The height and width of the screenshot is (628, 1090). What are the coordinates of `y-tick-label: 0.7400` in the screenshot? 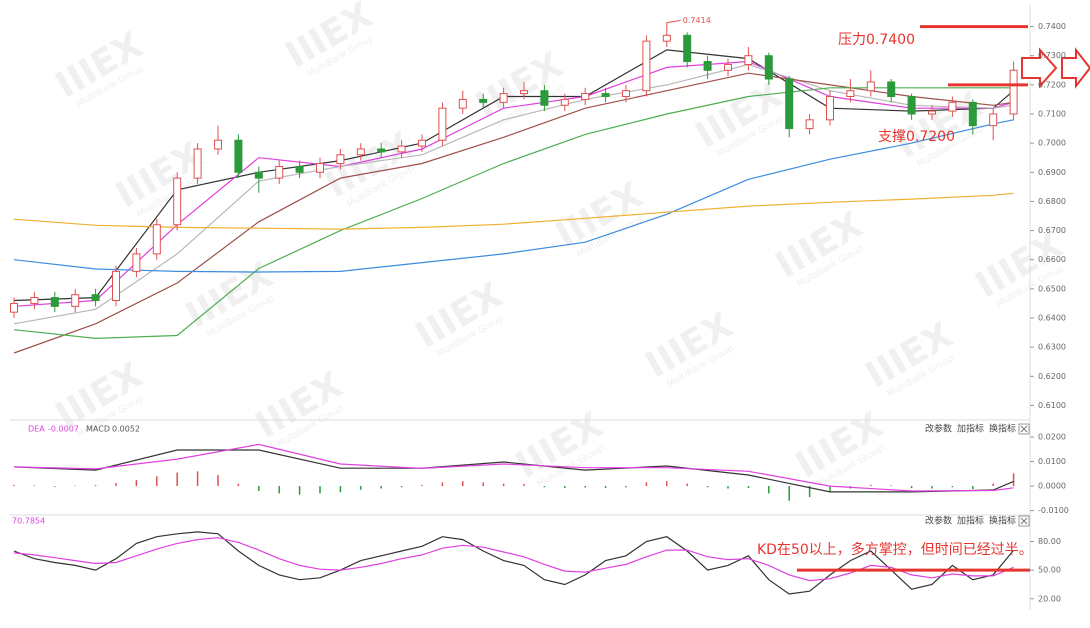 It's located at (1052, 26).